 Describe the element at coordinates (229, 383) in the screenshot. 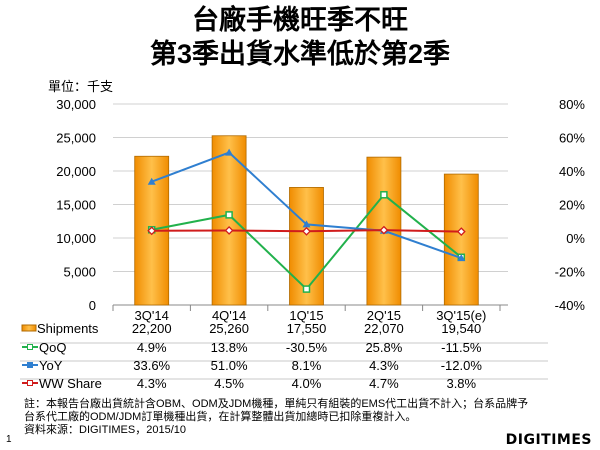

I see `table-value: 4.5%` at that location.